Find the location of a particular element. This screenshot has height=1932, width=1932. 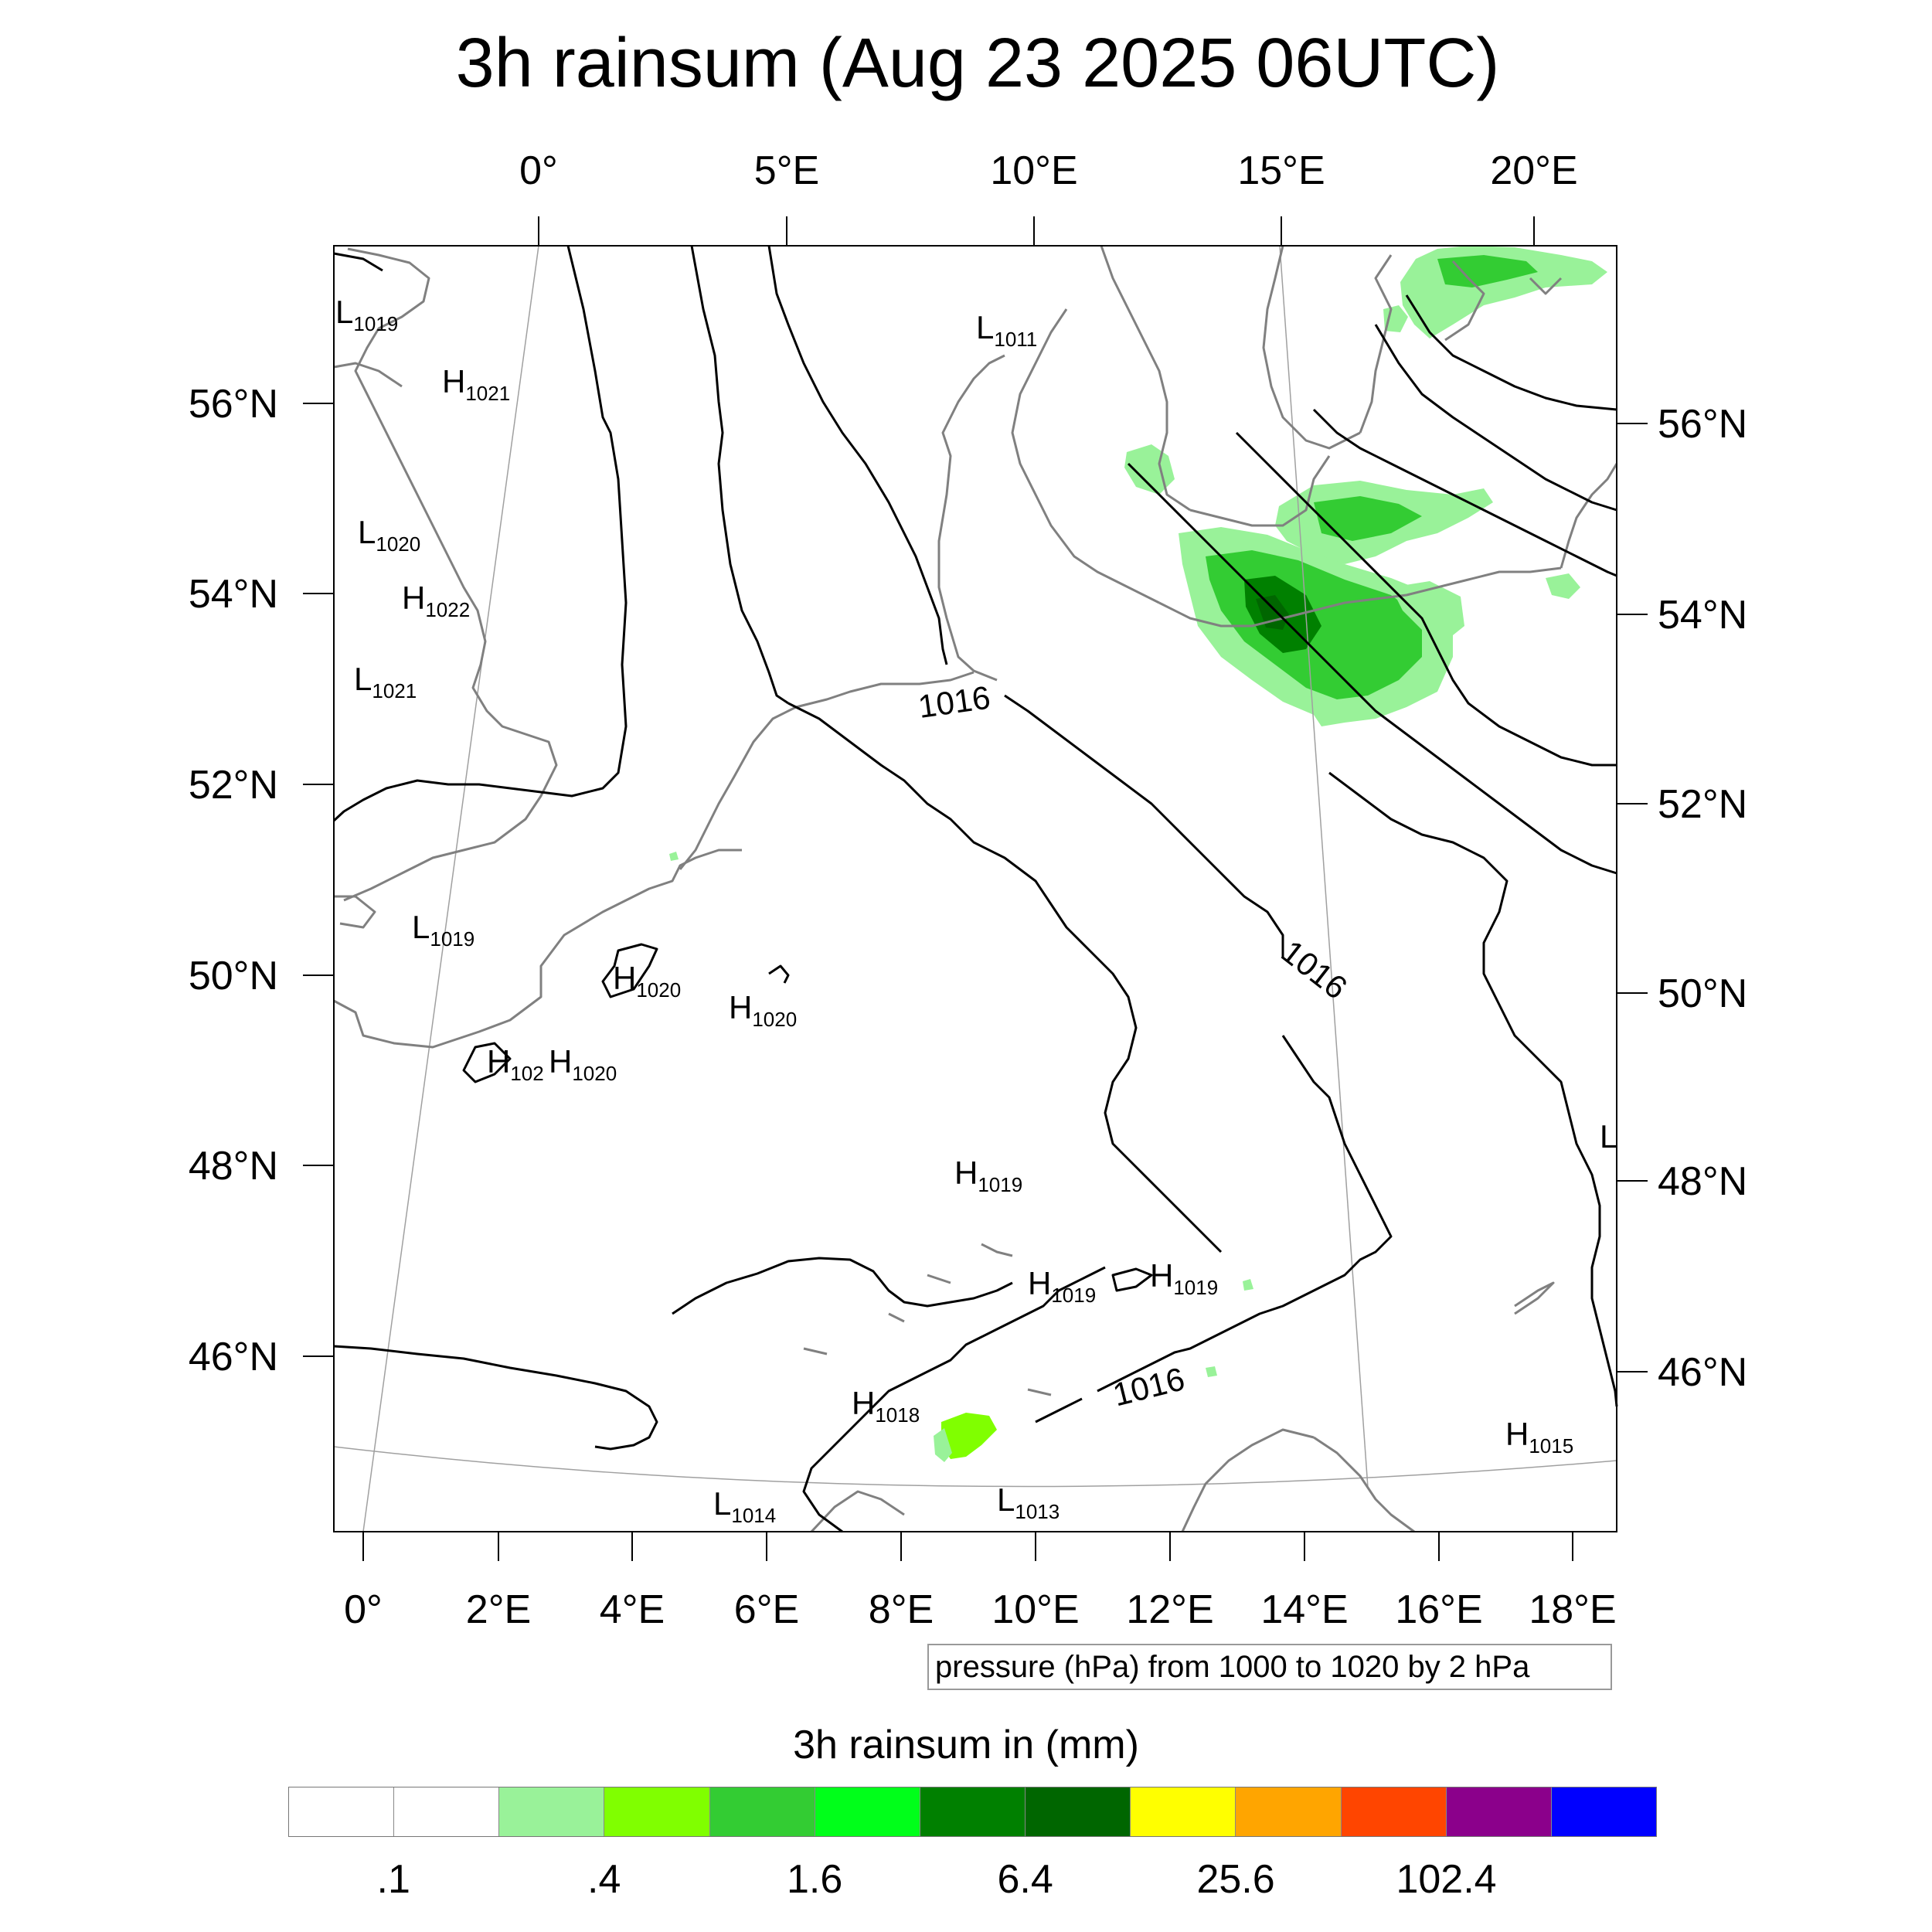

lon-label-bottom: 8°E is located at coordinates (901, 1610).